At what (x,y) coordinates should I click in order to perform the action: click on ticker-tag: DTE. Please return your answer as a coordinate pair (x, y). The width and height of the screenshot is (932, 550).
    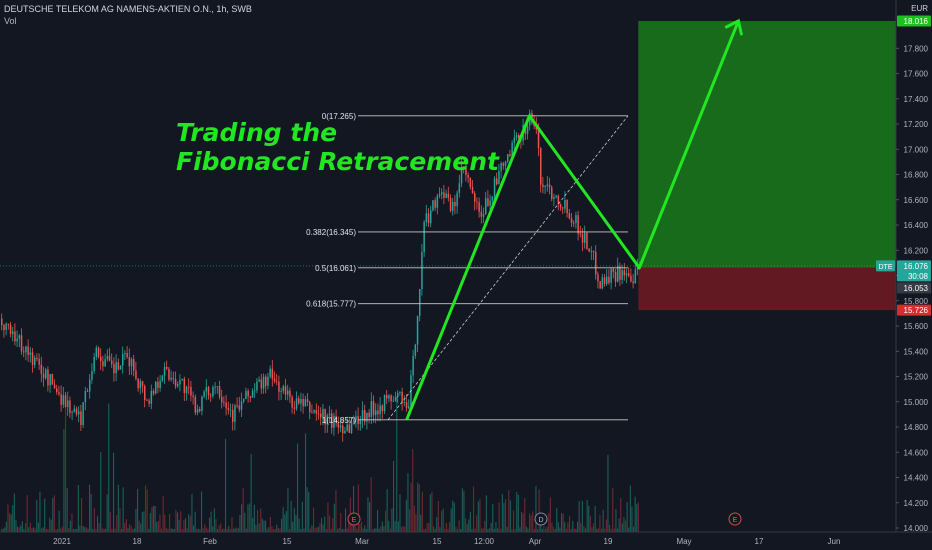
    Looking at the image, I should click on (886, 267).